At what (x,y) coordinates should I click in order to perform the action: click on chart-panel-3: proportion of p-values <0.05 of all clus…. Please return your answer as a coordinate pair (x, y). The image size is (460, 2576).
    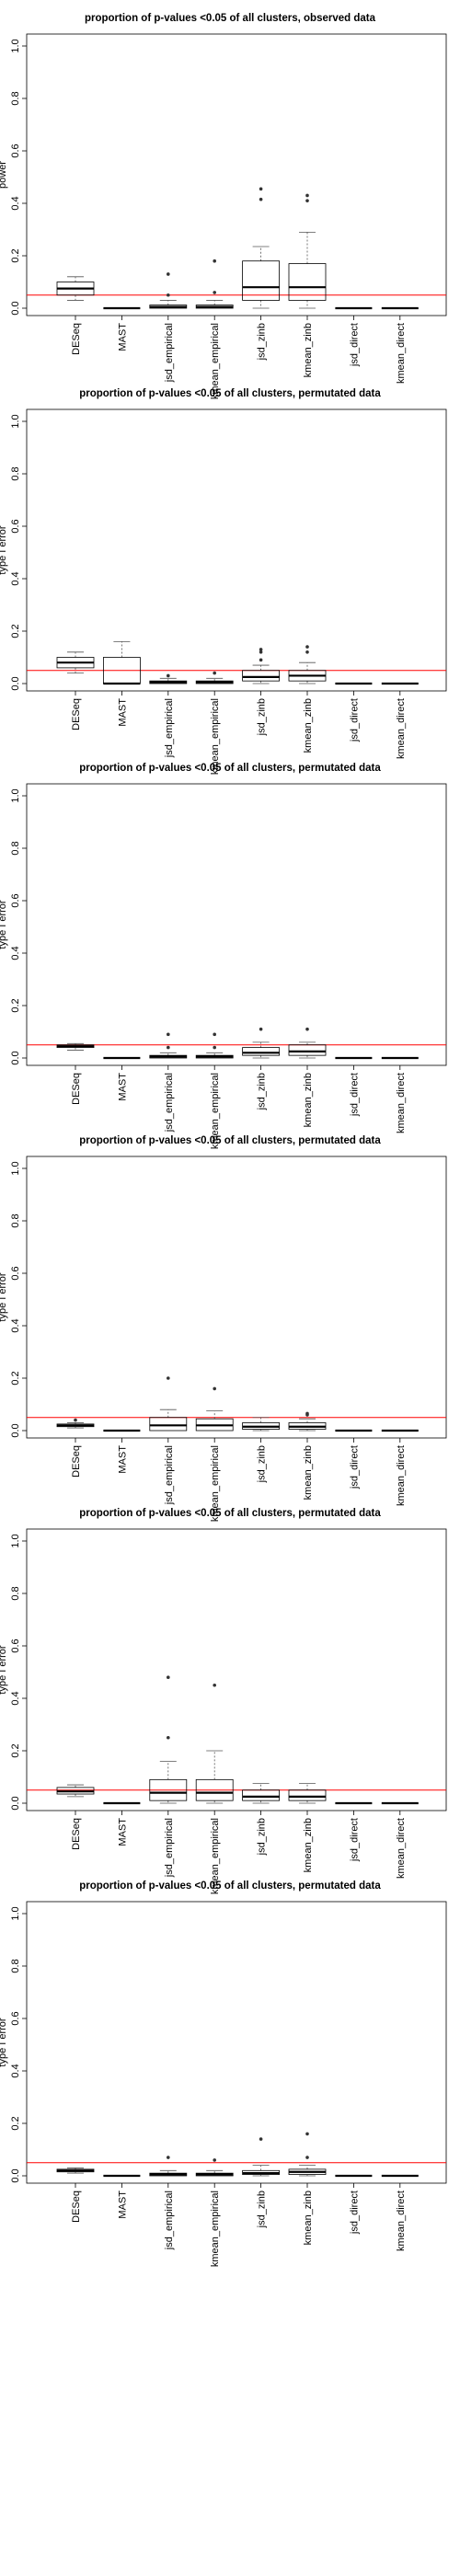
    Looking at the image, I should click on (223, 956).